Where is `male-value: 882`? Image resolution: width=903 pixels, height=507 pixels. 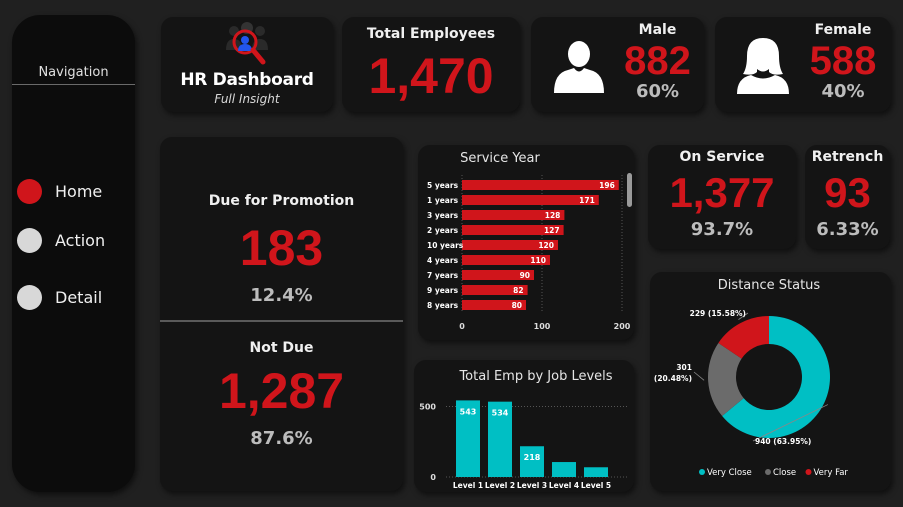
male-value: 882 is located at coordinates (657, 61).